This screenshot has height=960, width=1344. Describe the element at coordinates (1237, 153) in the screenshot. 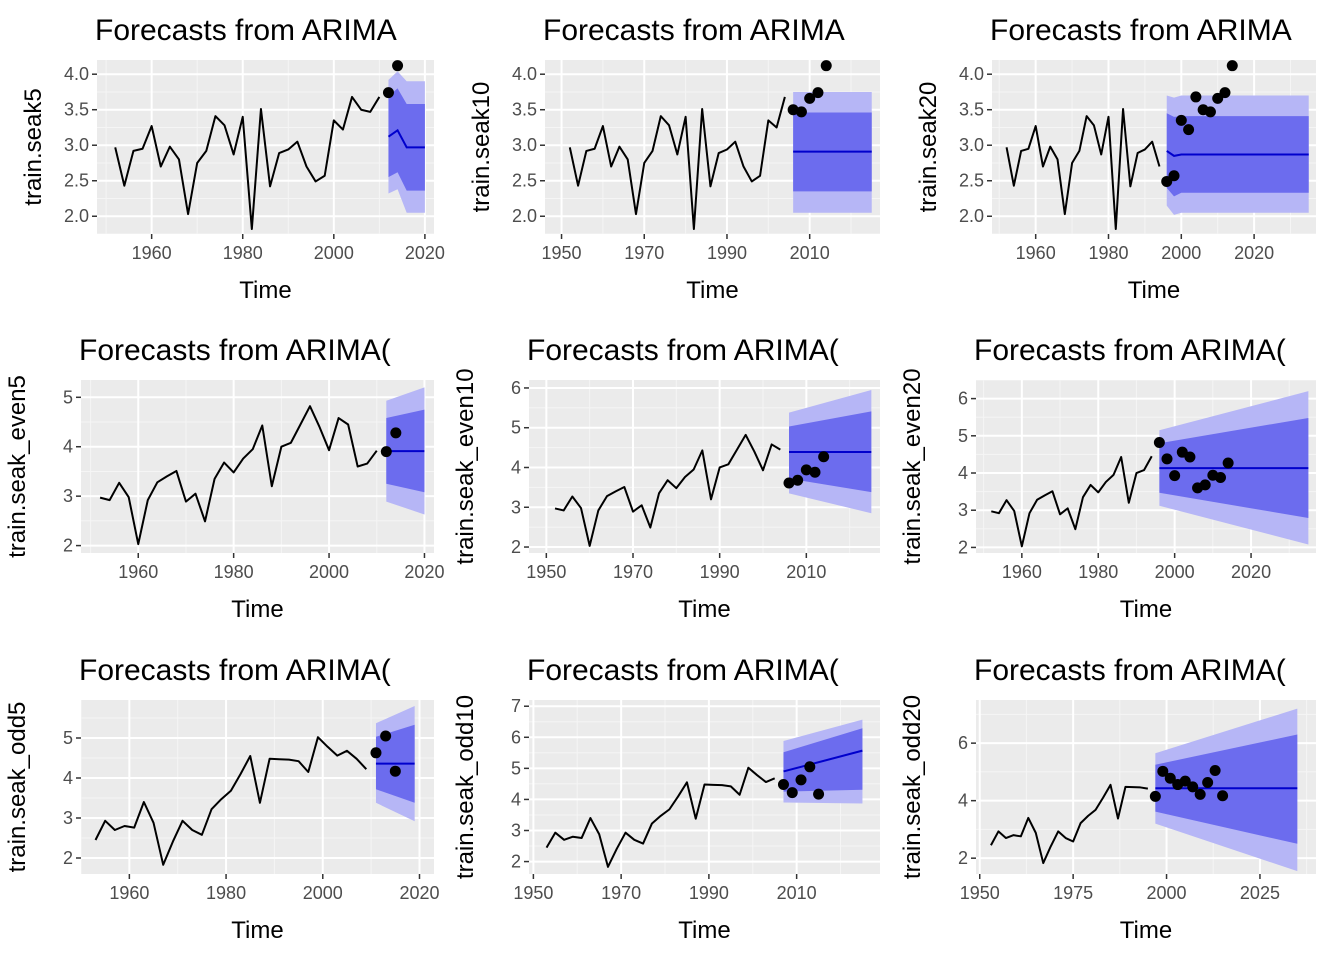

I see `forecast-mean-line` at that location.